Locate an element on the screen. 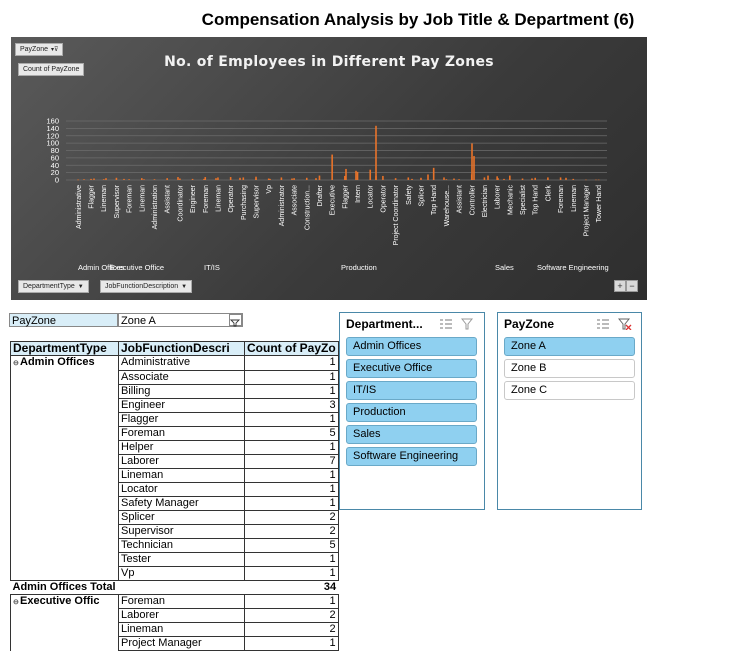 Image resolution: width=732 pixels, height=651 pixels. group-label: Sales is located at coordinates (504, 267).